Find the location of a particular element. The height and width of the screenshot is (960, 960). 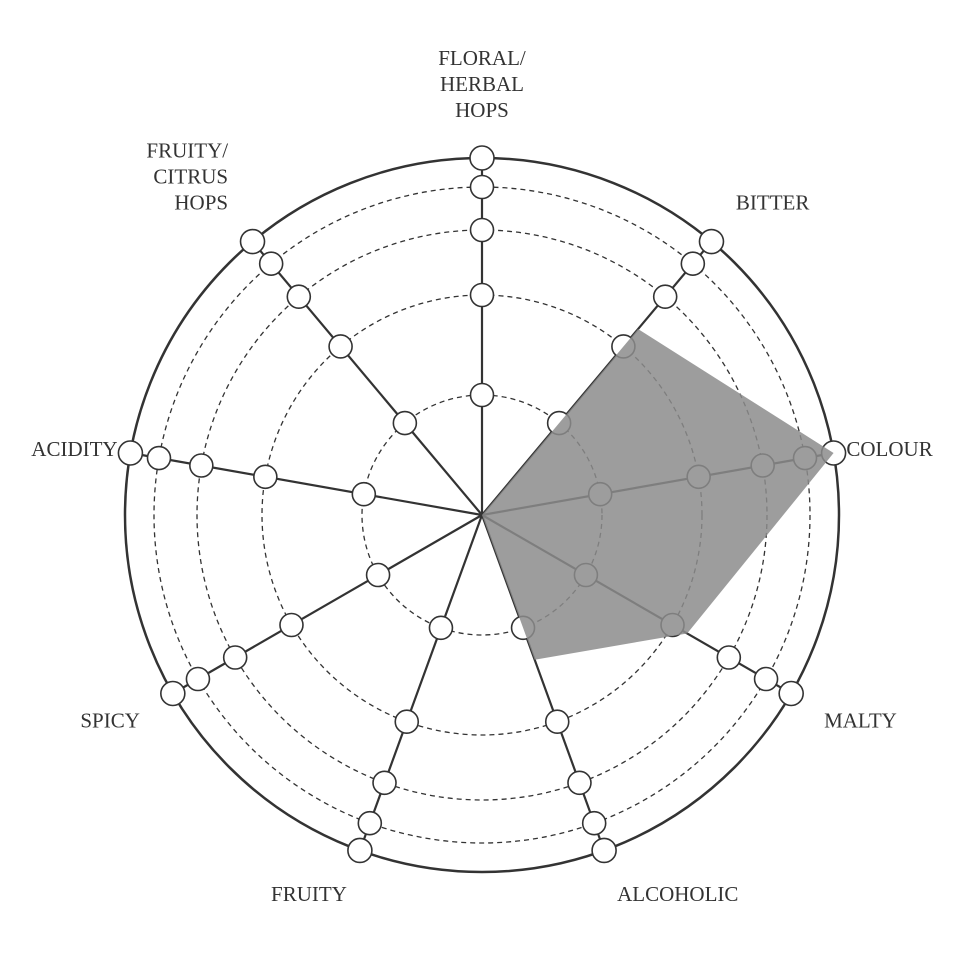

category-label: ACIDITY is located at coordinates (74, 449).